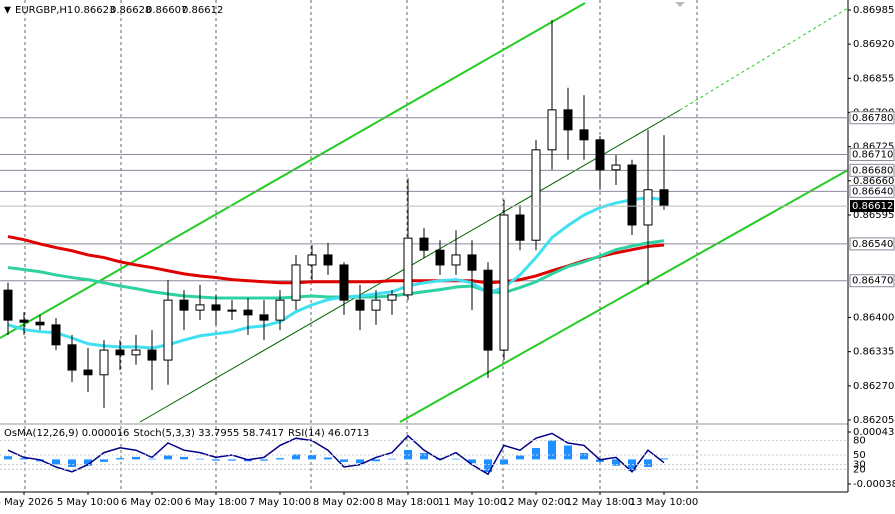 This screenshot has height=514, width=895. I want to click on indicator-label: Stoch(5,3,3) 33.7955 58.7417, so click(208, 433).